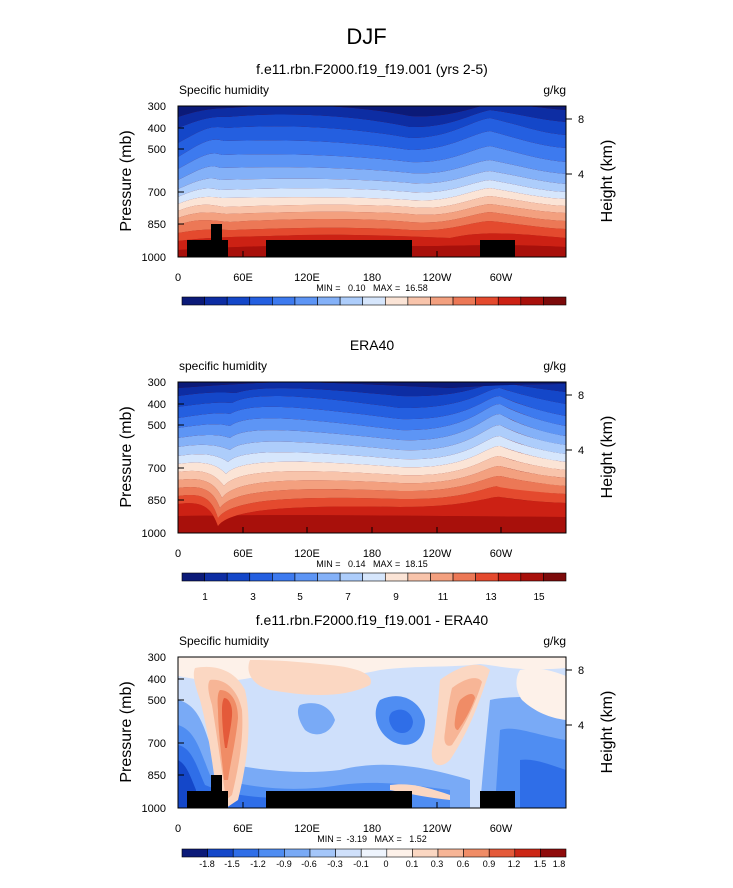  What do you see at coordinates (243, 278) in the screenshot?
I see `x-tick-label: 60E` at bounding box center [243, 278].